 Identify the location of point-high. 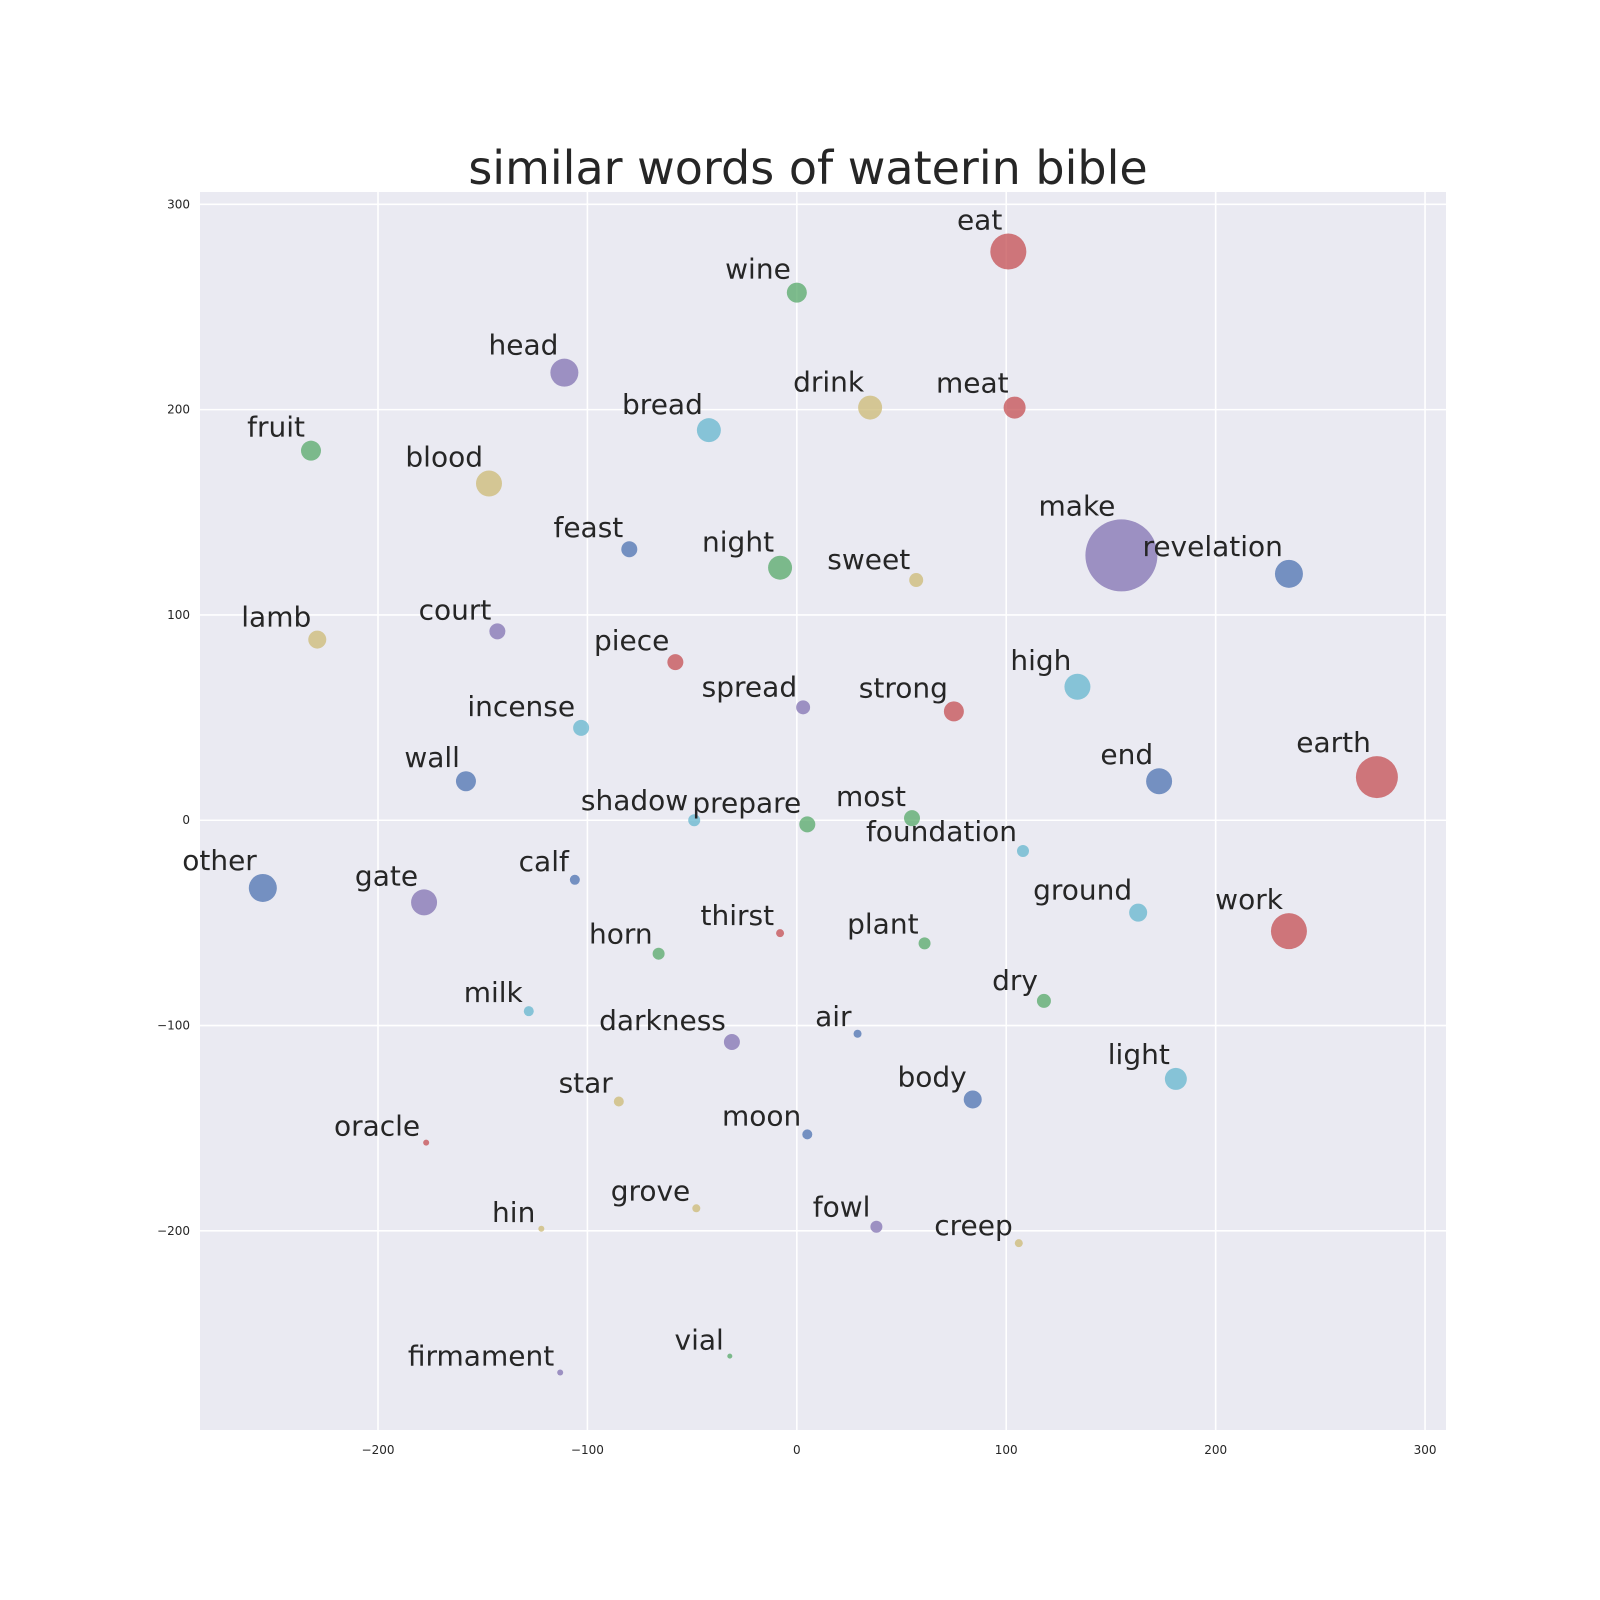
(1077, 686).